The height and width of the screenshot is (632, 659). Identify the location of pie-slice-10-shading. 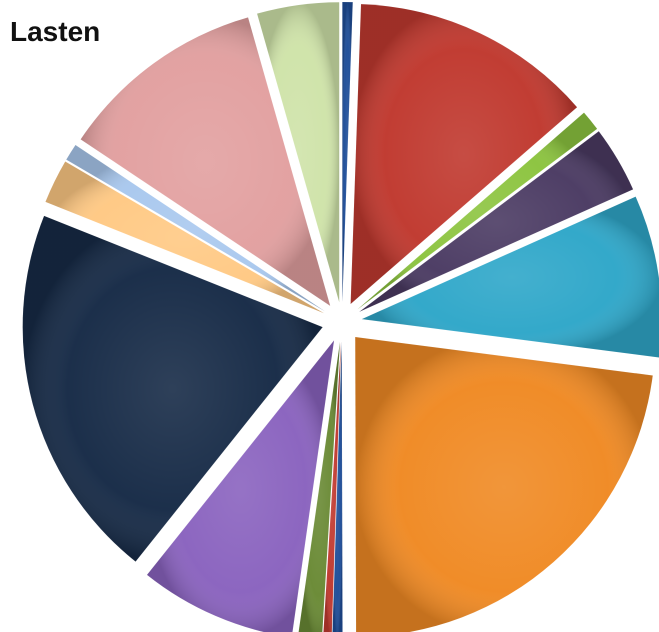
(240, 486).